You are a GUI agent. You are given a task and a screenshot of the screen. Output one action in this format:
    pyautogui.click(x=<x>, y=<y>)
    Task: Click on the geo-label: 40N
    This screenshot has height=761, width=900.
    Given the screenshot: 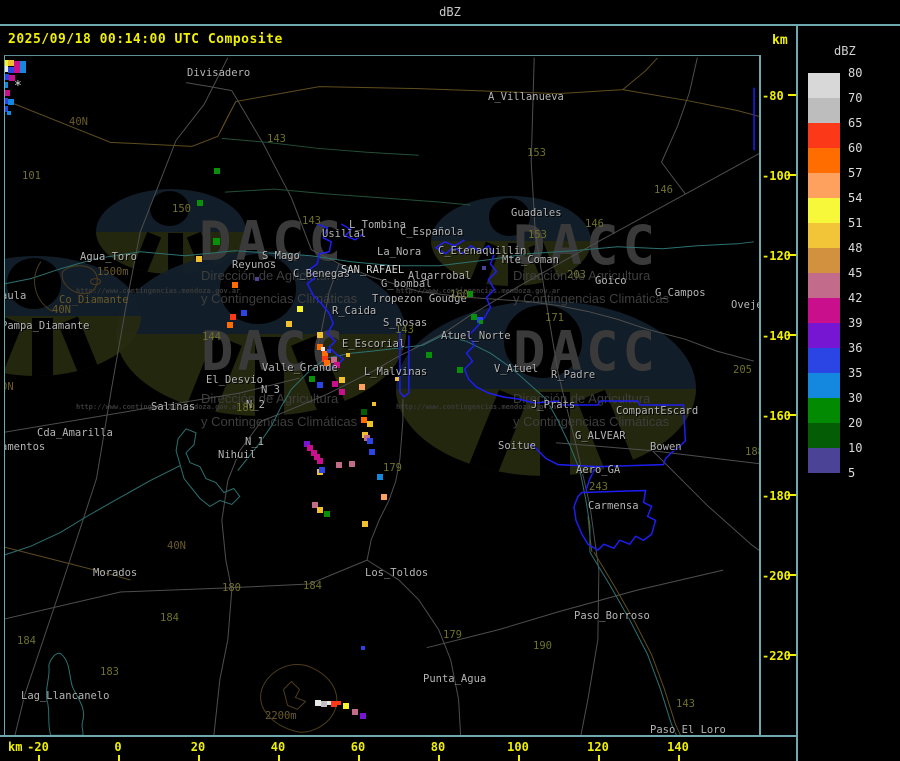 What is the action you would take?
    pyautogui.click(x=78, y=122)
    